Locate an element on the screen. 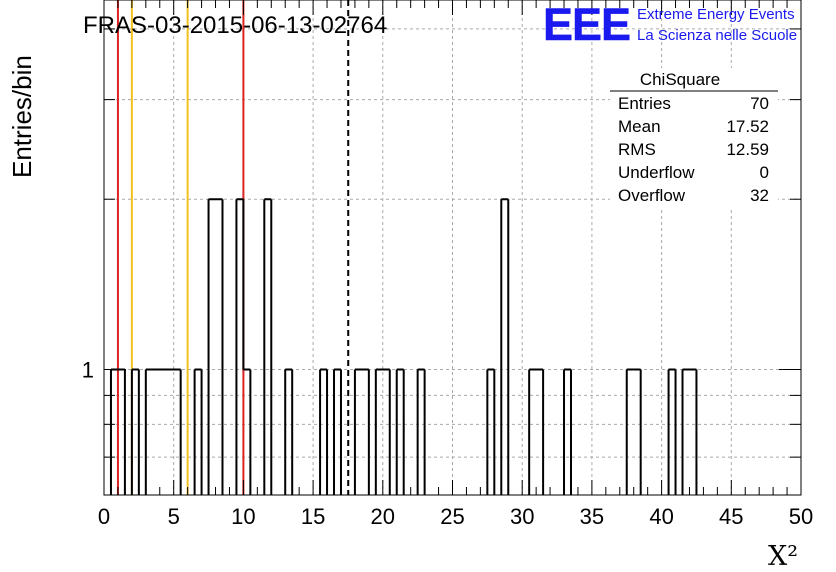 Image resolution: width=836 pixels, height=572 pixels. x-tick-label: 5 is located at coordinates (174, 516).